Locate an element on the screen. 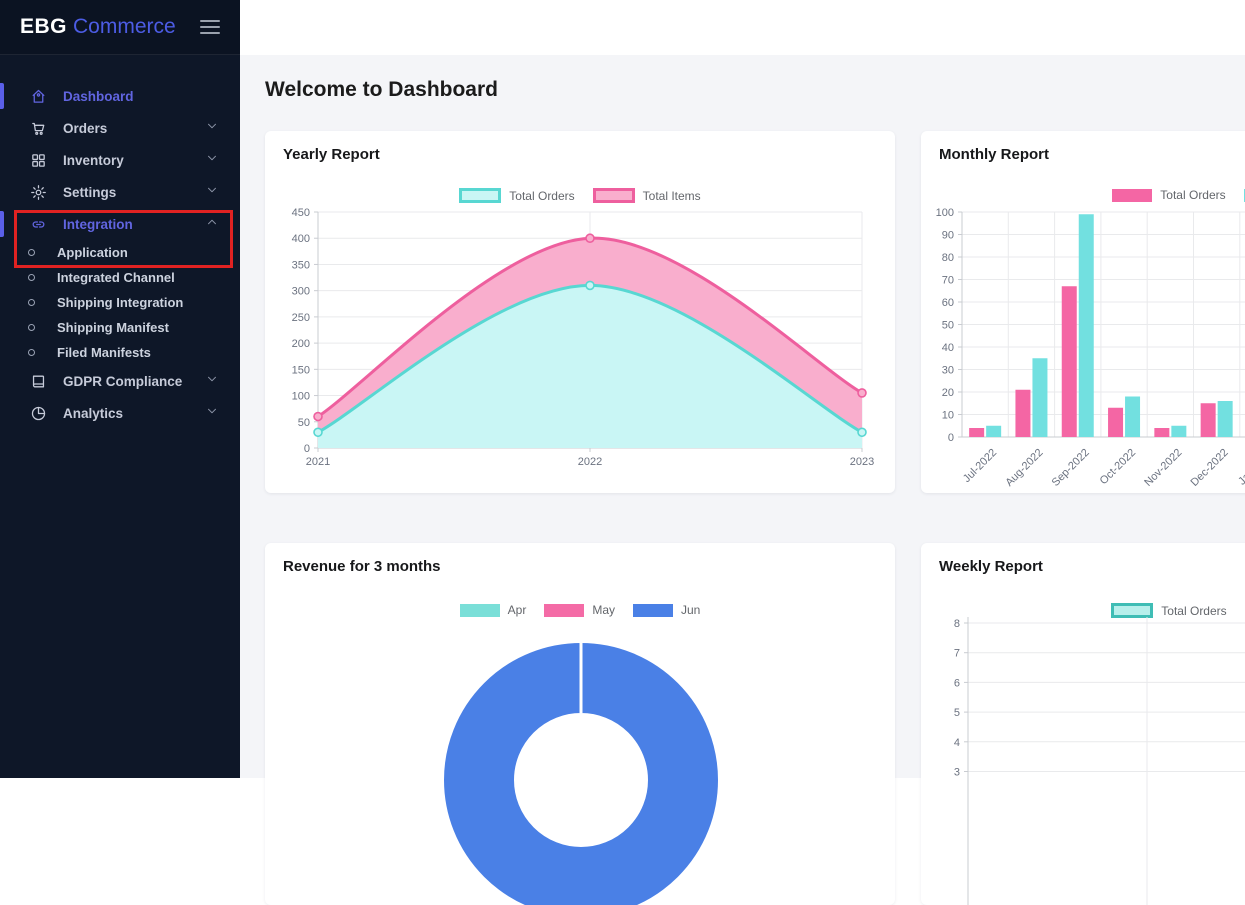  sidebar-item-settings: Settings is located at coordinates (120, 192).